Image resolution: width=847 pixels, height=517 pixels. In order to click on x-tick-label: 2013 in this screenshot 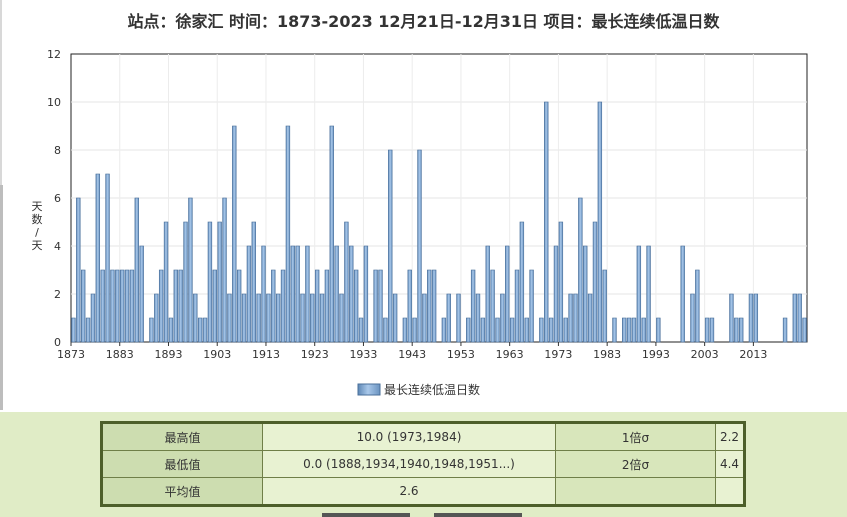, I will do `click(753, 354)`.